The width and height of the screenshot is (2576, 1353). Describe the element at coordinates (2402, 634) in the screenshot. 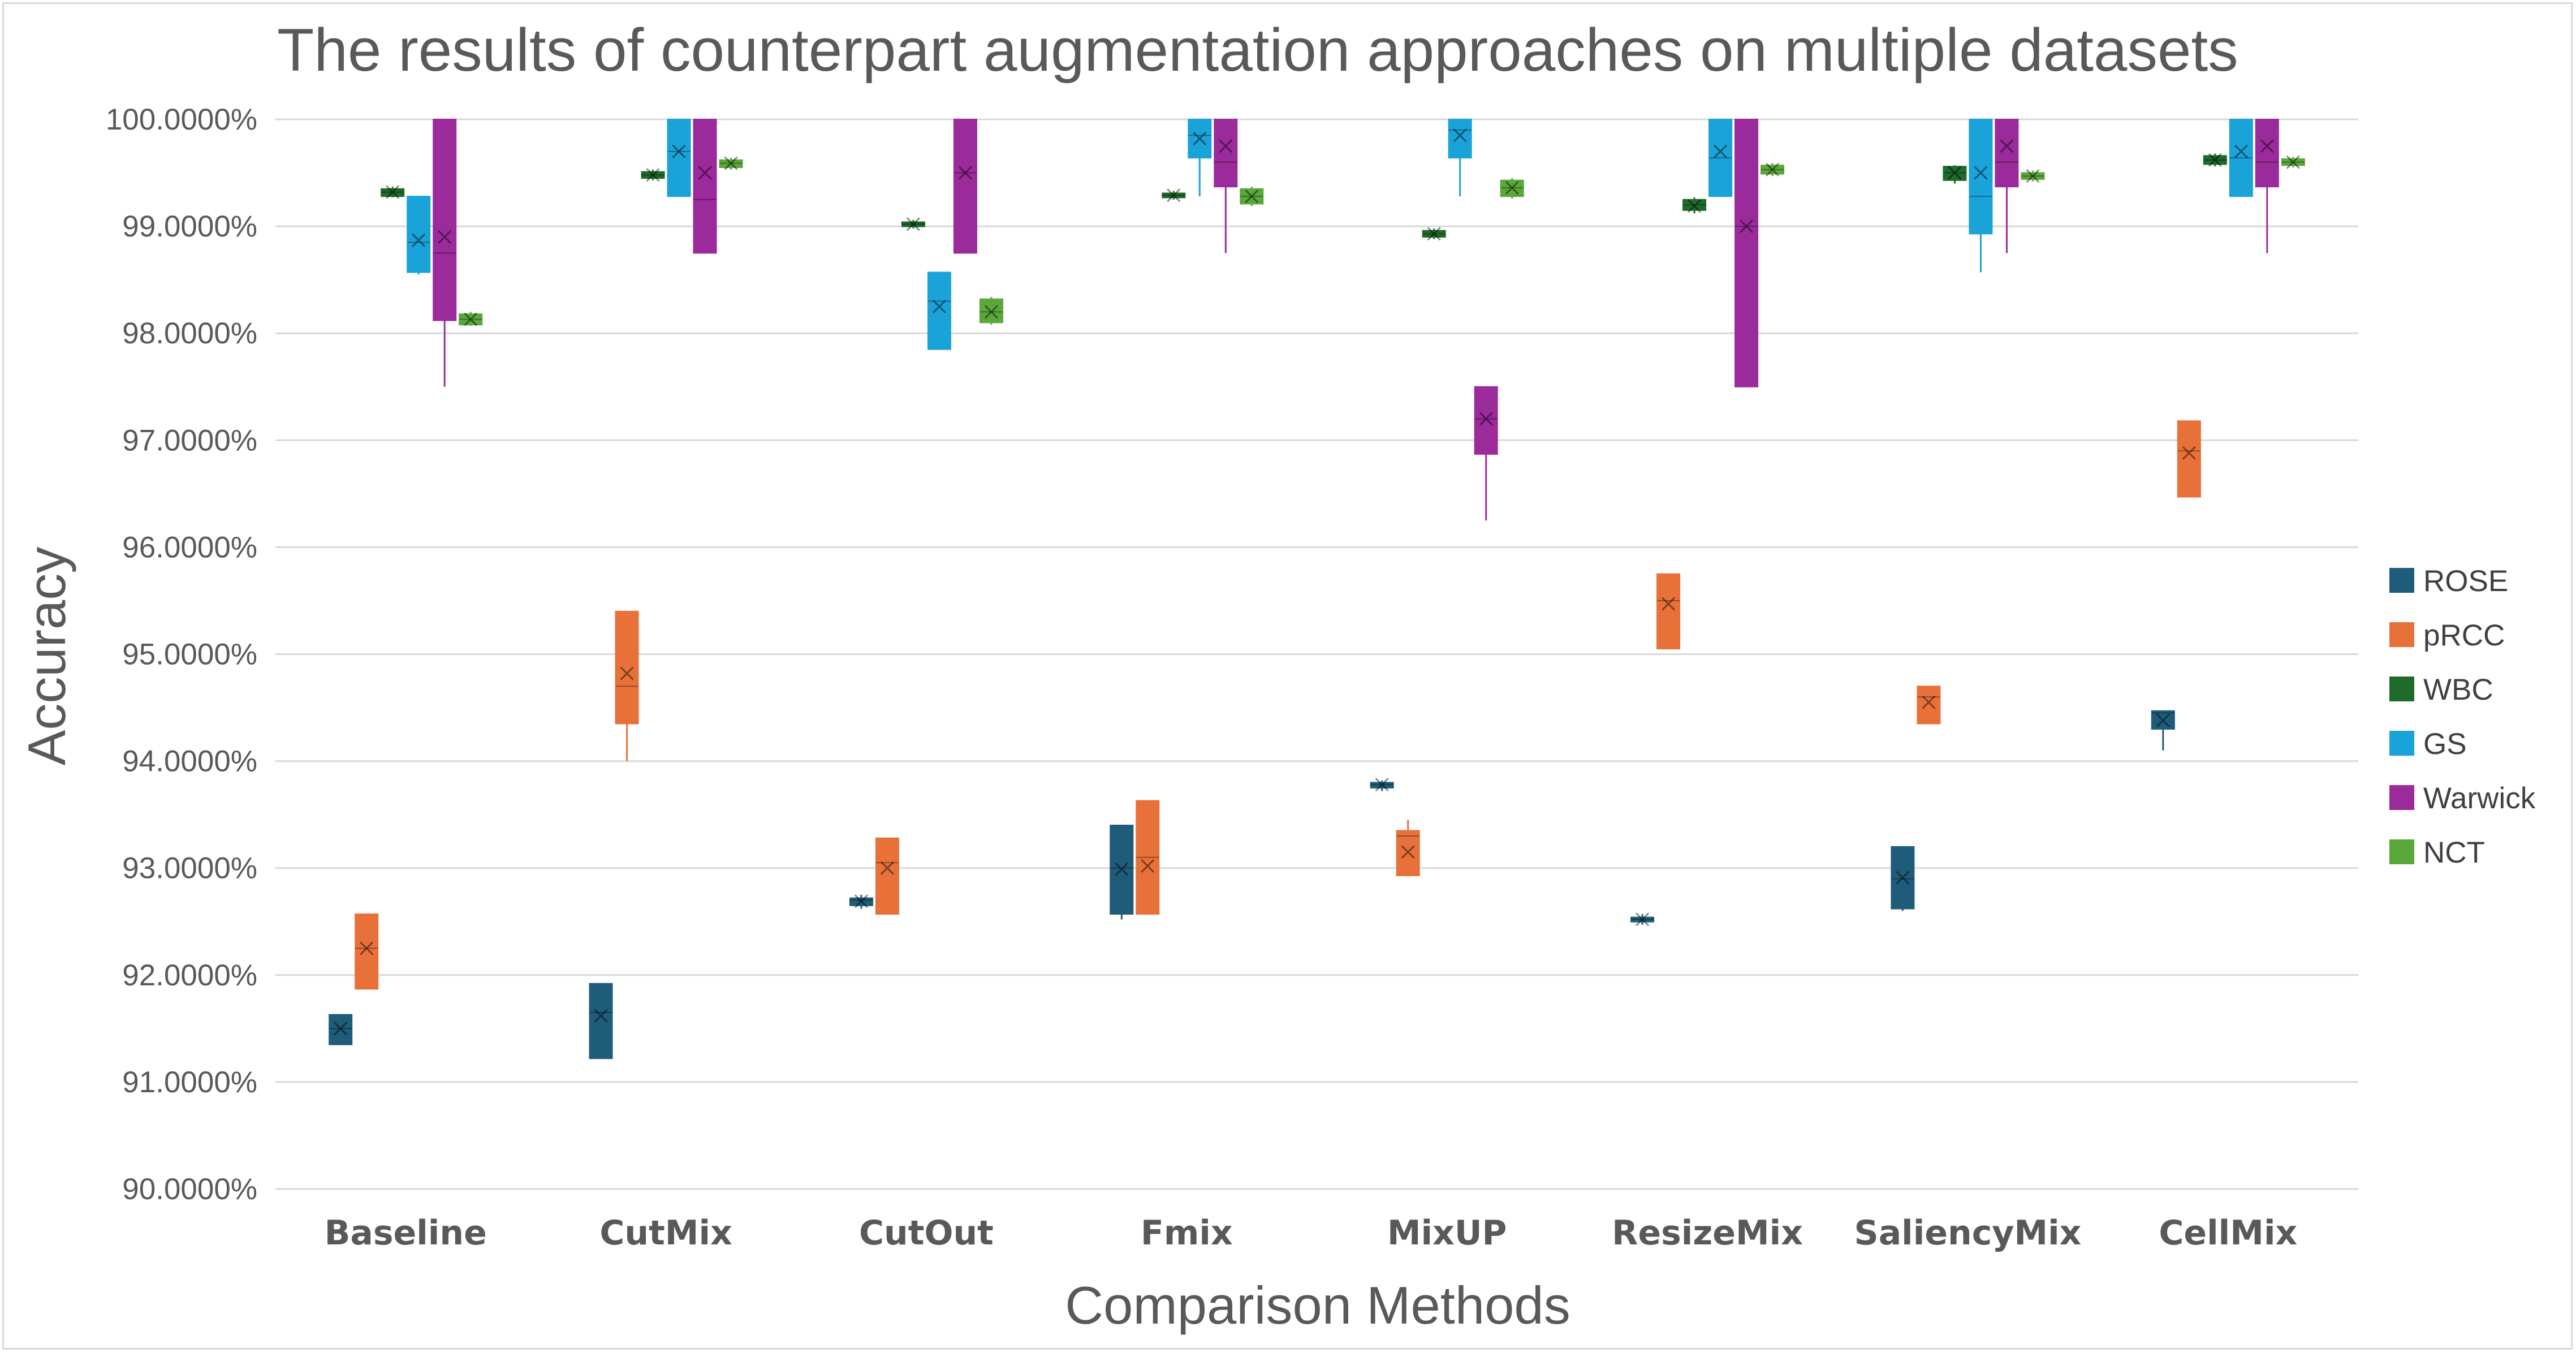

I see `legend-swatch-prcc` at that location.